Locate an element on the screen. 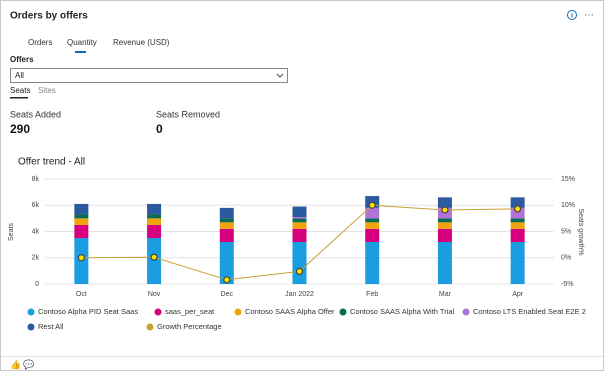  legend-label: Rest All is located at coordinates (51, 326).